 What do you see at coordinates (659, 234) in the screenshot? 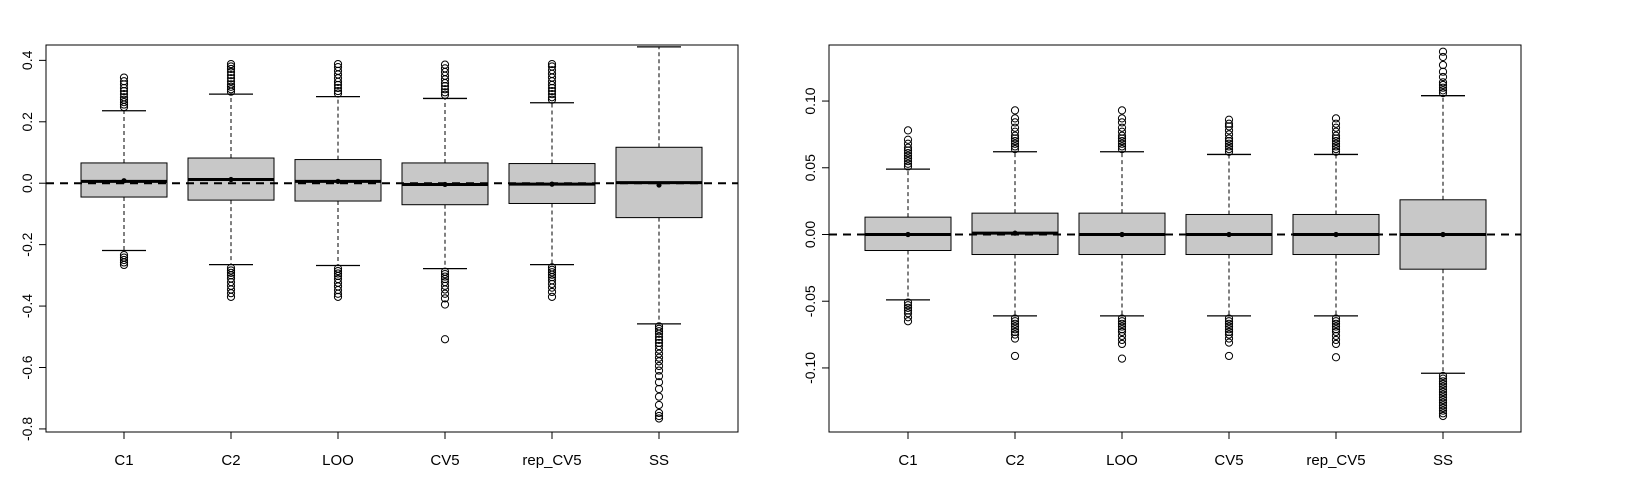
I see `box-SS` at bounding box center [659, 234].